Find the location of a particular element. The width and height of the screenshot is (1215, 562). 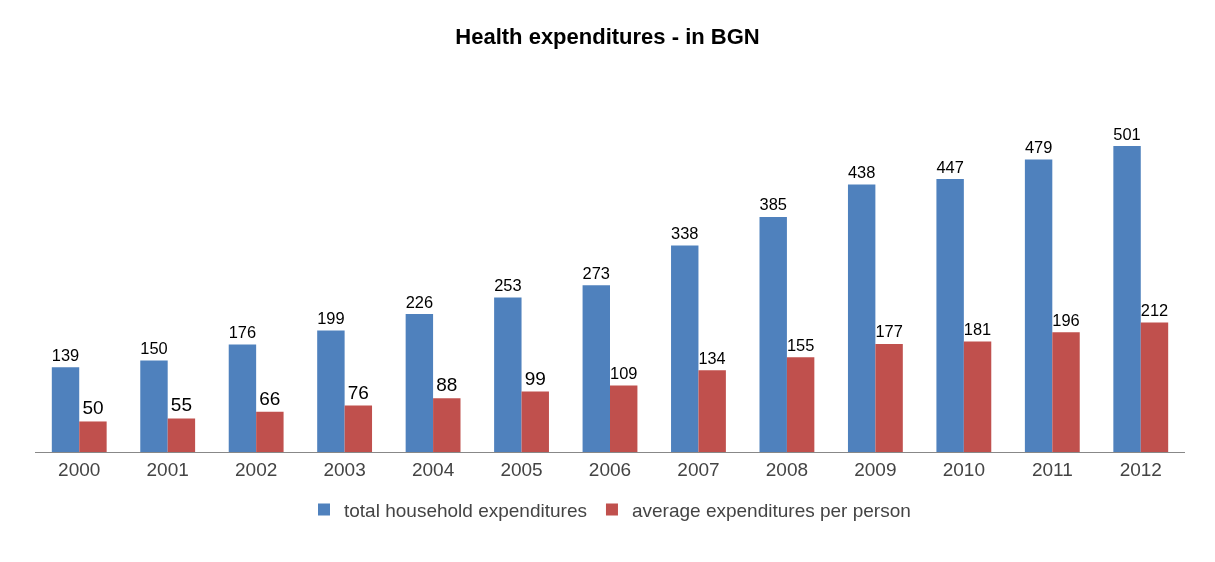

data-label: 447 is located at coordinates (950, 166).